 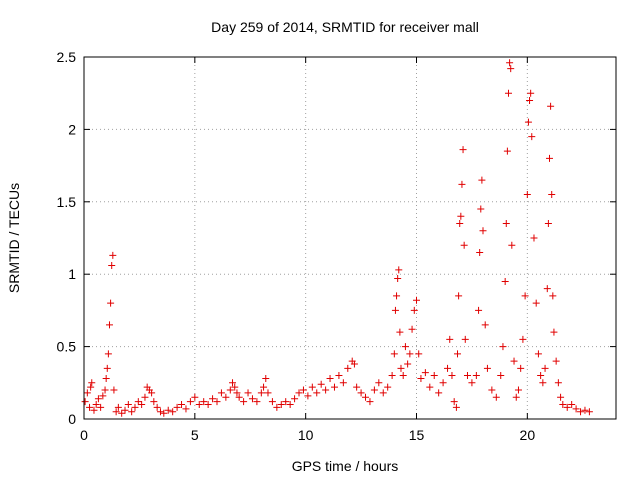 I want to click on x-tick-label: 15, so click(x=417, y=435).